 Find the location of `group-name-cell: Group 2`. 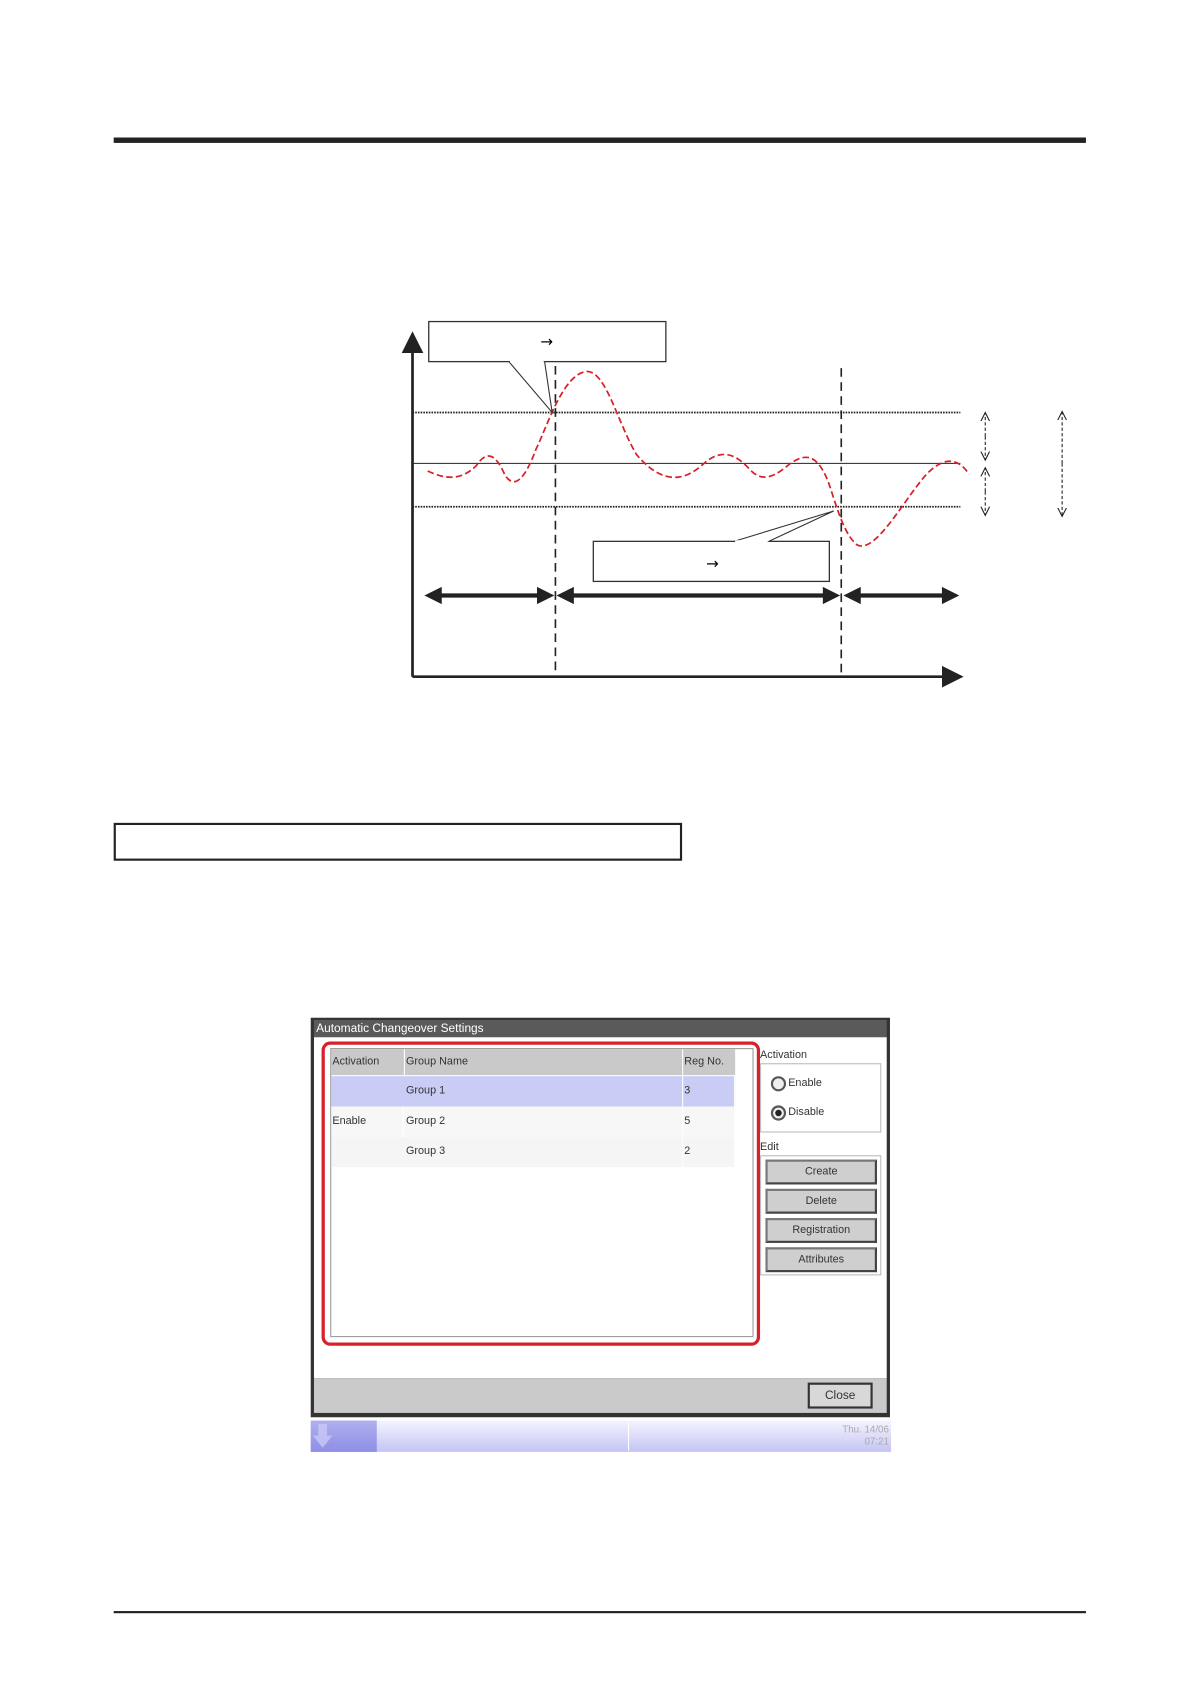

group-name-cell: Group 2 is located at coordinates (544, 1121).